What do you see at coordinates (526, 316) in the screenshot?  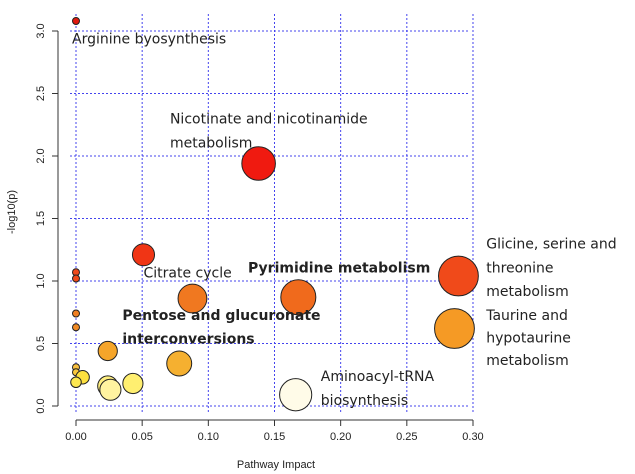 I see `pathway-annotation: Taurine and` at bounding box center [526, 316].